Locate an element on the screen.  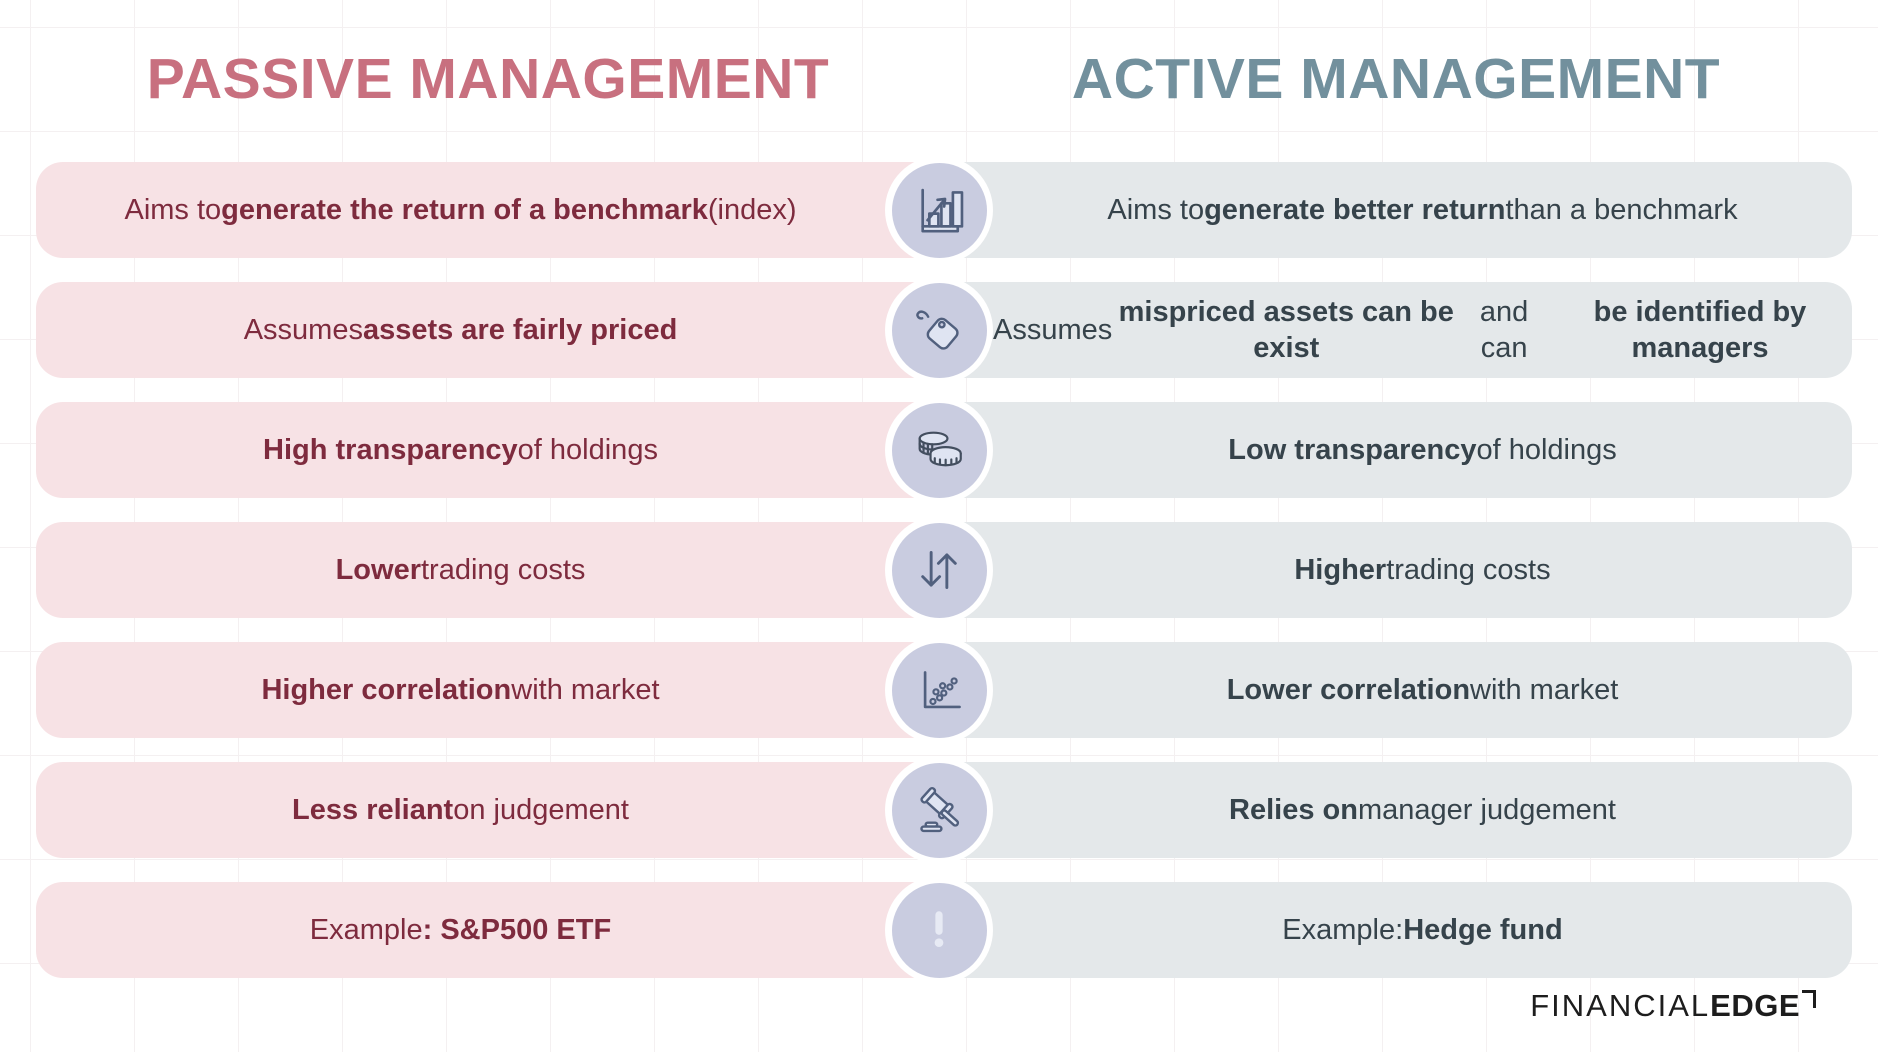
passive-row-text: High transparency of holdings is located at coordinates (460, 449).